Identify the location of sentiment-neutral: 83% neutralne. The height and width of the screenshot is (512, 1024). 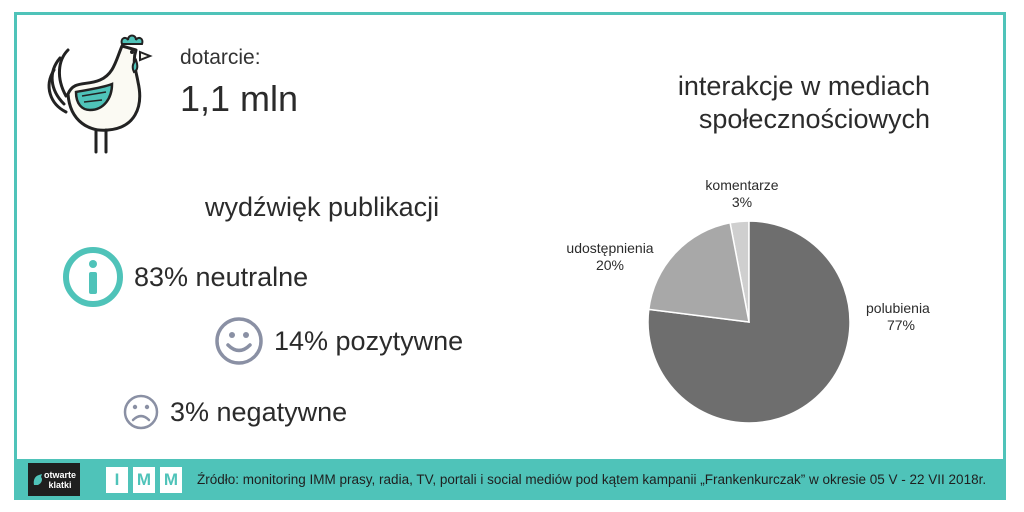
(185, 277).